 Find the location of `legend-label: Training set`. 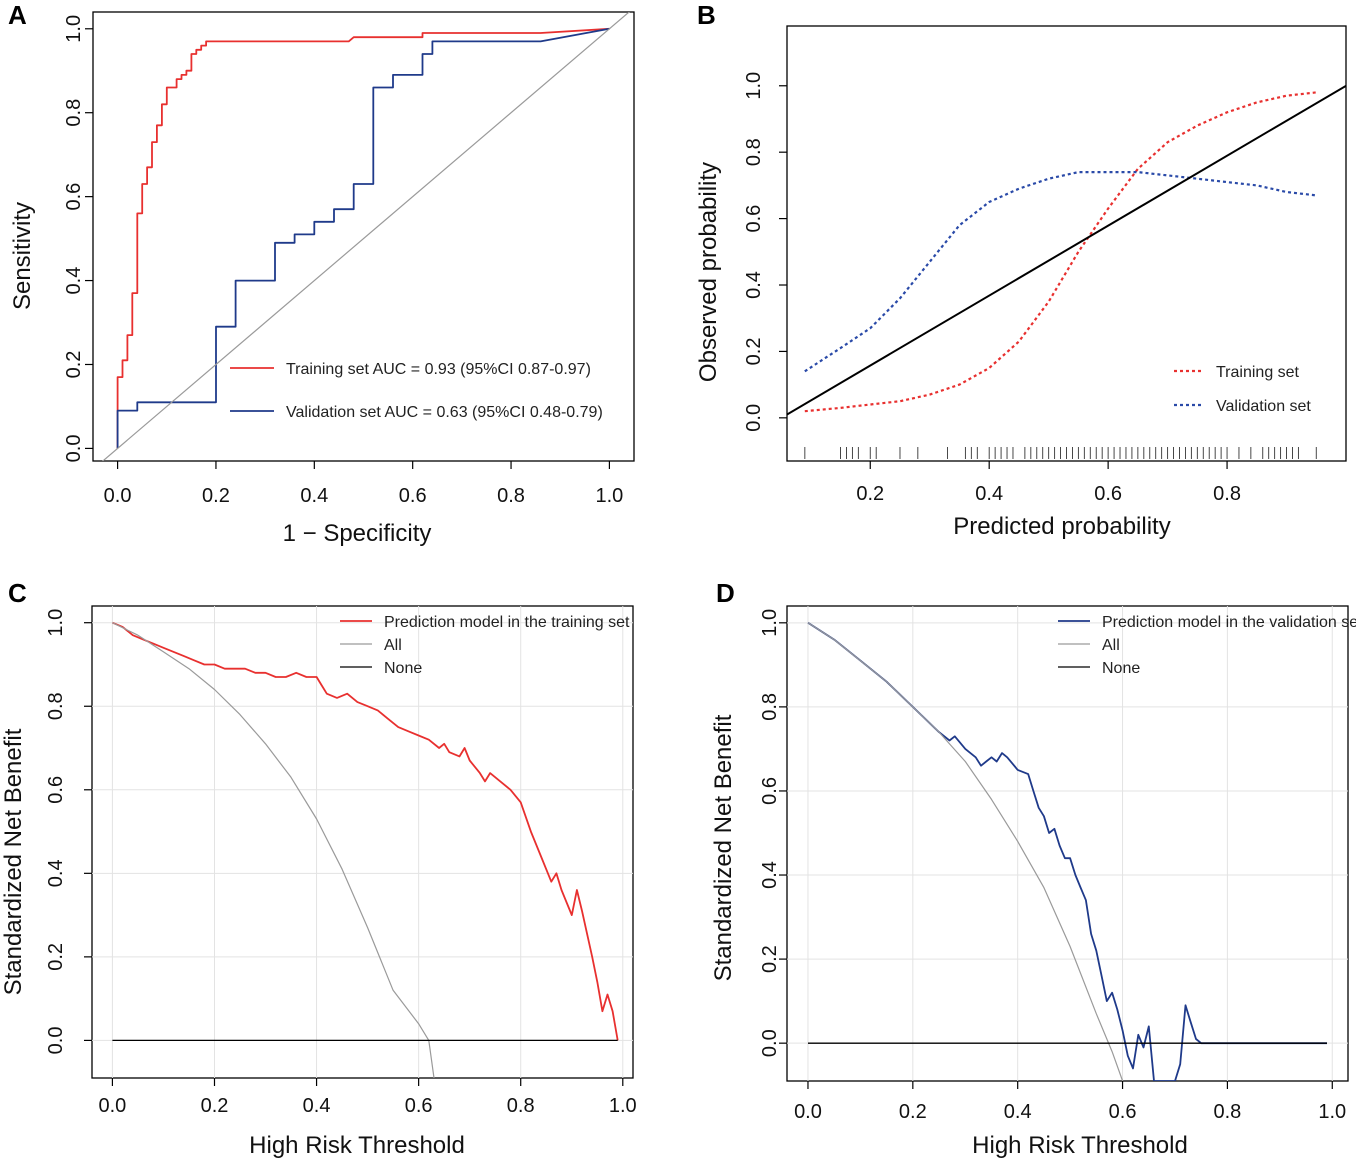

legend-label: Training set is located at coordinates (1258, 372).